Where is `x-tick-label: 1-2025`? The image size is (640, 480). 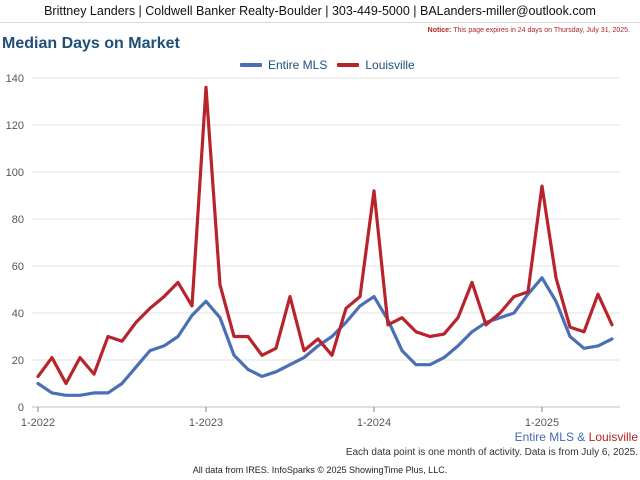
x-tick-label: 1-2025 is located at coordinates (542, 423).